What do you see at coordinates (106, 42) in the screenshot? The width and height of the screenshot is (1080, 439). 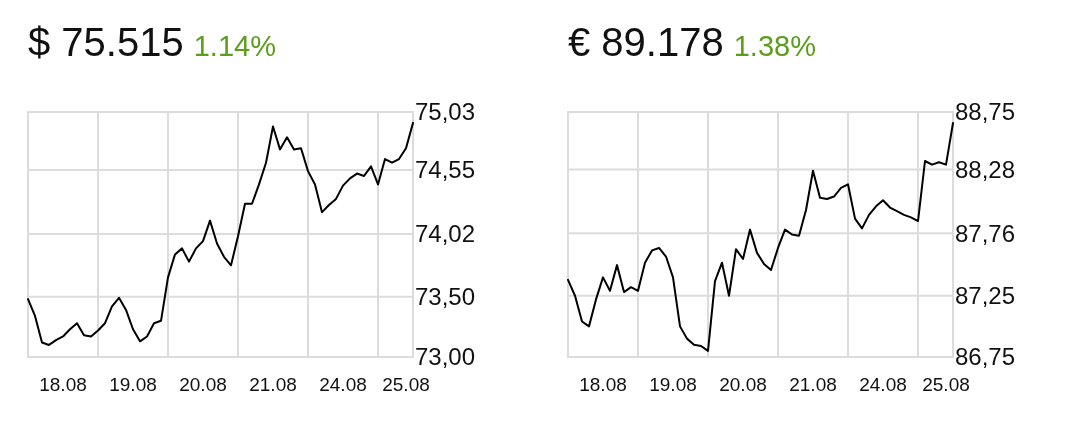 I see `chart-title: $ 75.515` at bounding box center [106, 42].